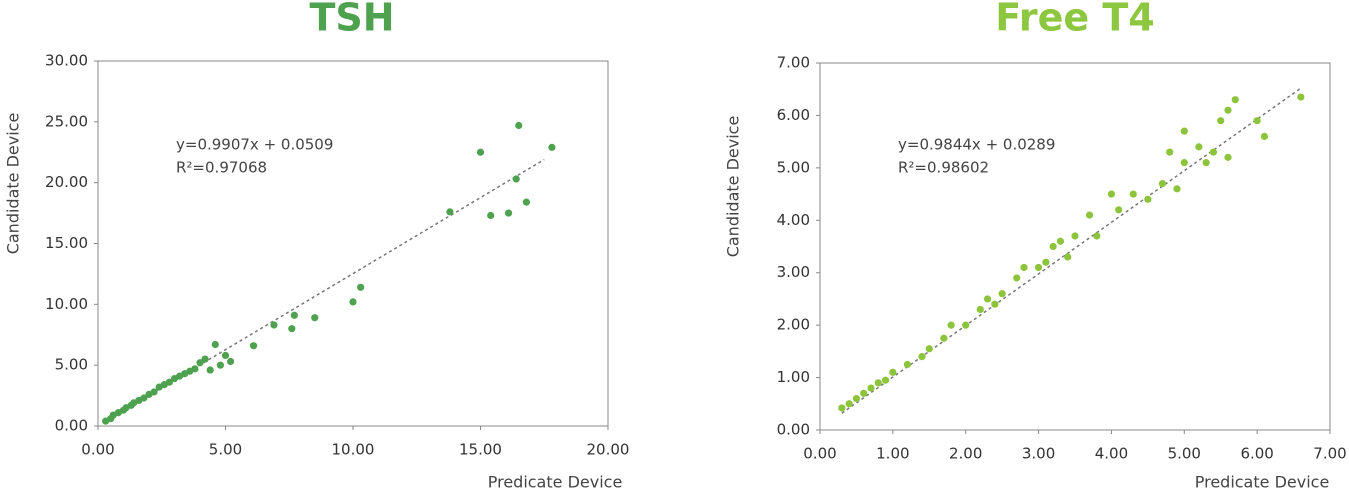  I want to click on x-tick-label: 7.00, so click(1329, 454).